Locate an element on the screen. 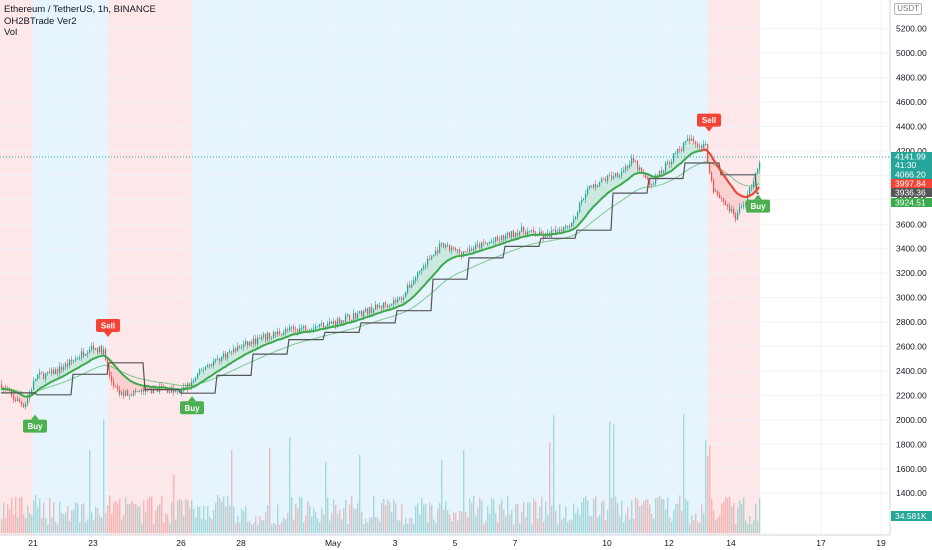 This screenshot has height=550, width=932. time-axis: 21 23 26 28 May 3 5 7 10 12 14 17 19 is located at coordinates (445, 541).